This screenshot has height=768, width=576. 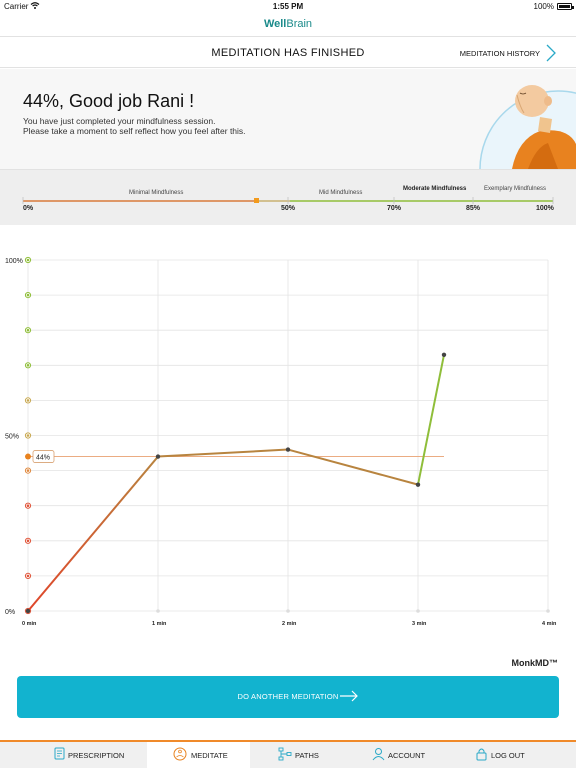 I want to click on tab-log-out: LOG OUT, so click(x=516, y=755).